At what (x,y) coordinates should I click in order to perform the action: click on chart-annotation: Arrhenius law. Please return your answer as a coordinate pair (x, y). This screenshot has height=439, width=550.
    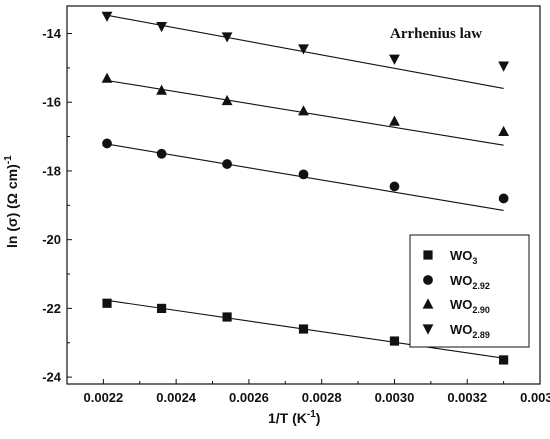
    Looking at the image, I should click on (436, 34).